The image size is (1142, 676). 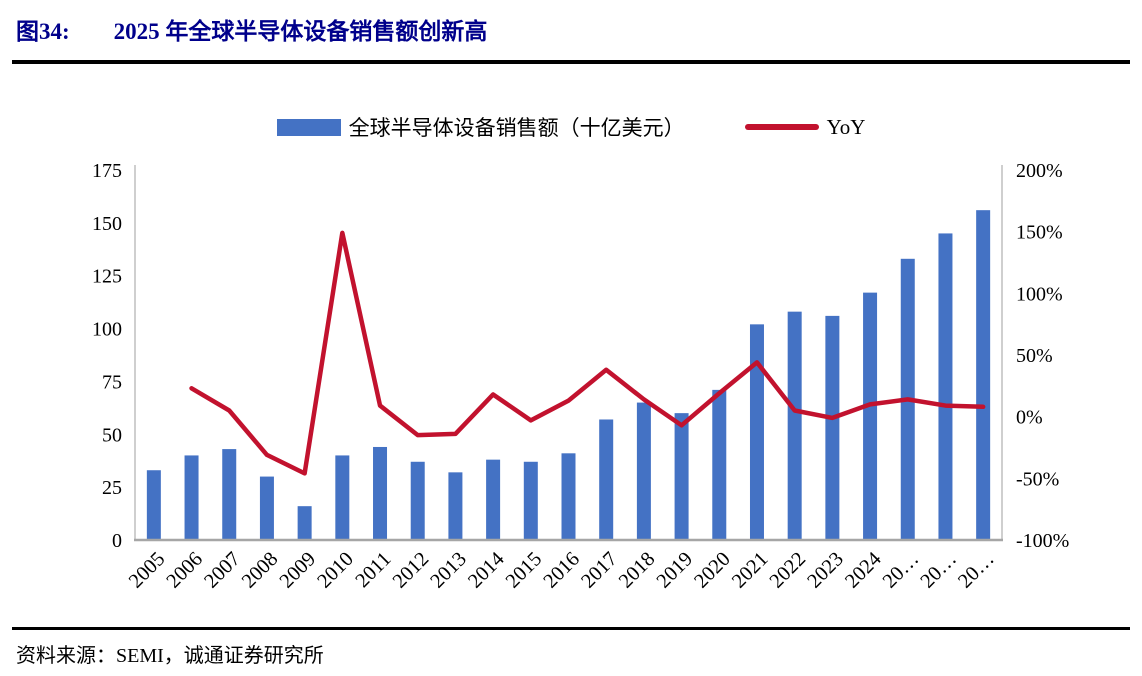 What do you see at coordinates (1039, 171) in the screenshot?
I see `y-right-tick-label: 200%` at bounding box center [1039, 171].